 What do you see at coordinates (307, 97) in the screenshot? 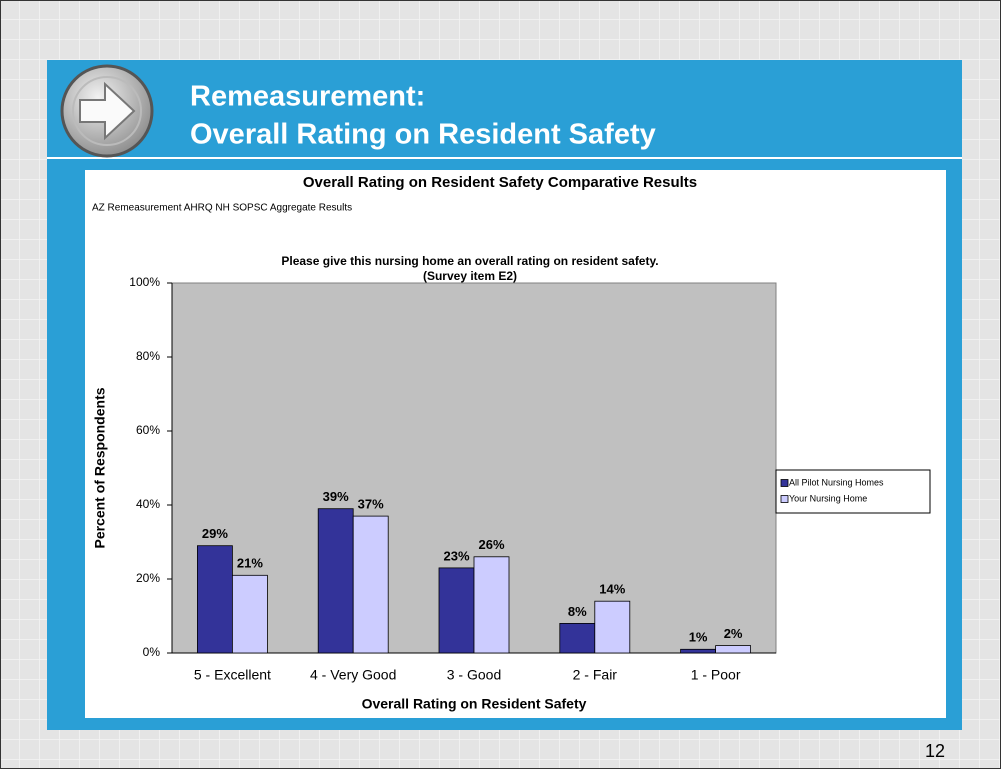
I see `slide-title: Remeasurement:` at bounding box center [307, 97].